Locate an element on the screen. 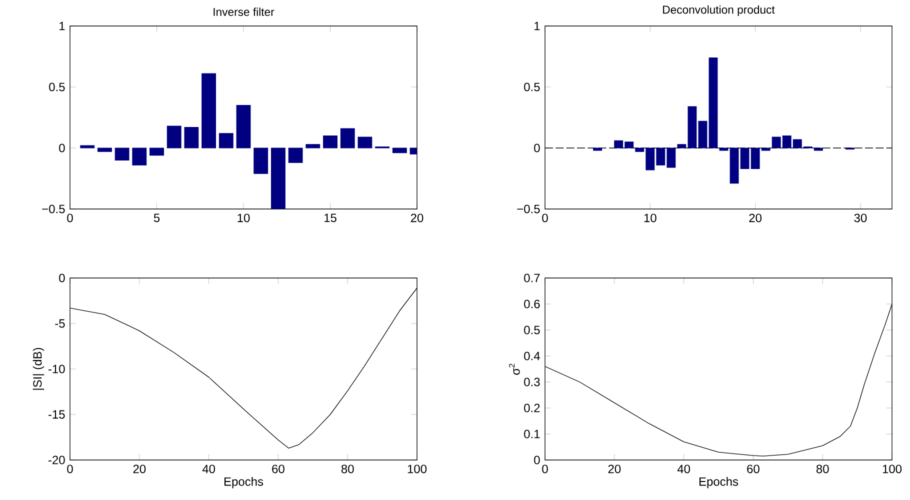  chart-title: Inverse filter is located at coordinates (244, 12).